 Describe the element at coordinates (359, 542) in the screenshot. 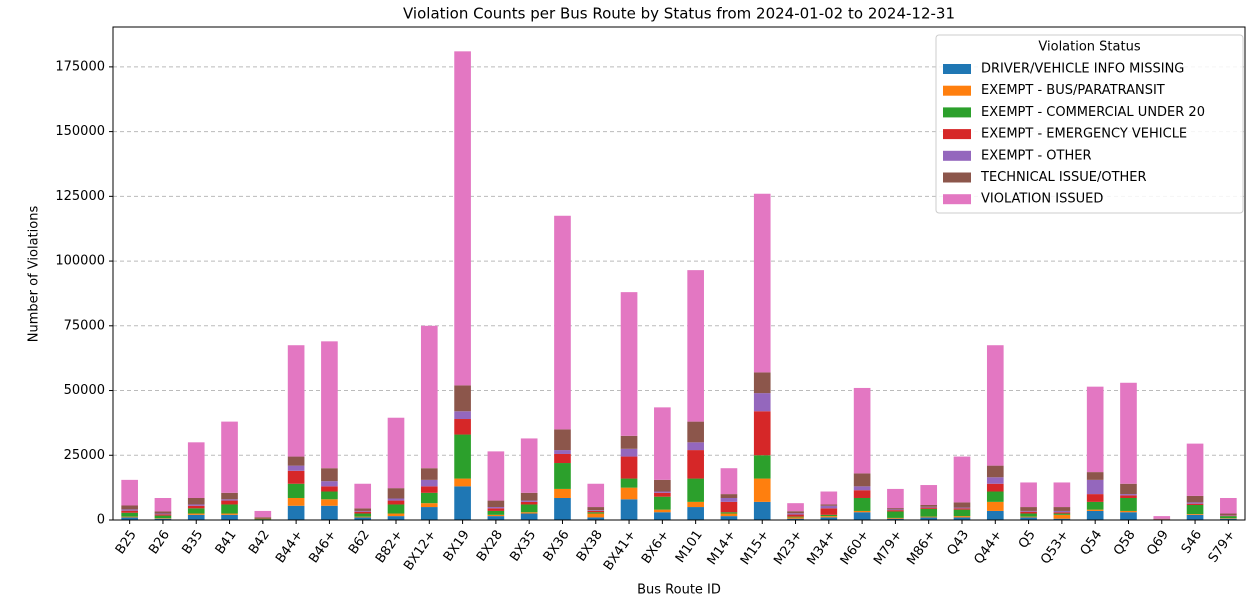

I see `x-tick-label: B62` at that location.